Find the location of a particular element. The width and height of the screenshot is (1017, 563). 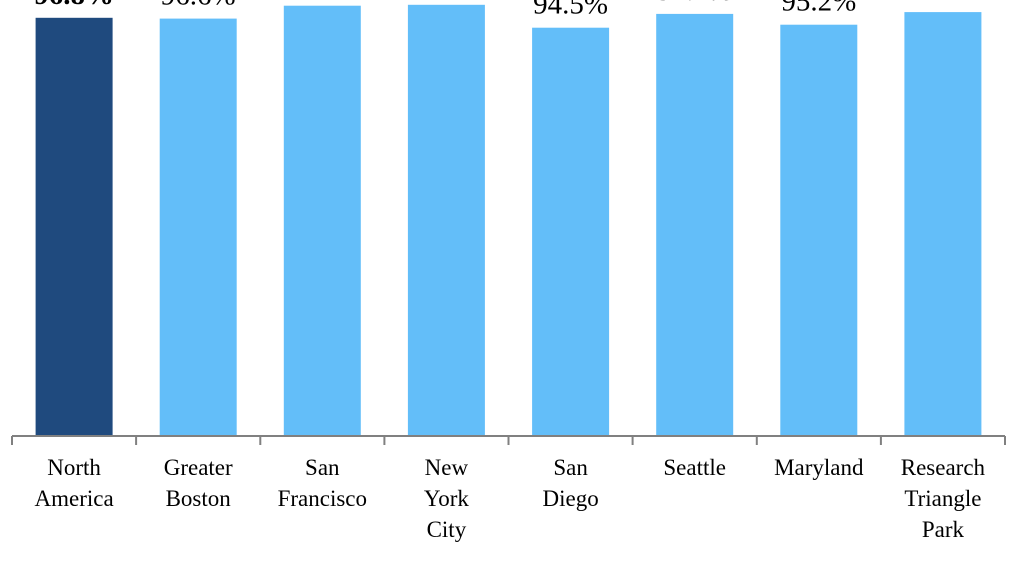

category-label-3: New York City is located at coordinates (446, 498).